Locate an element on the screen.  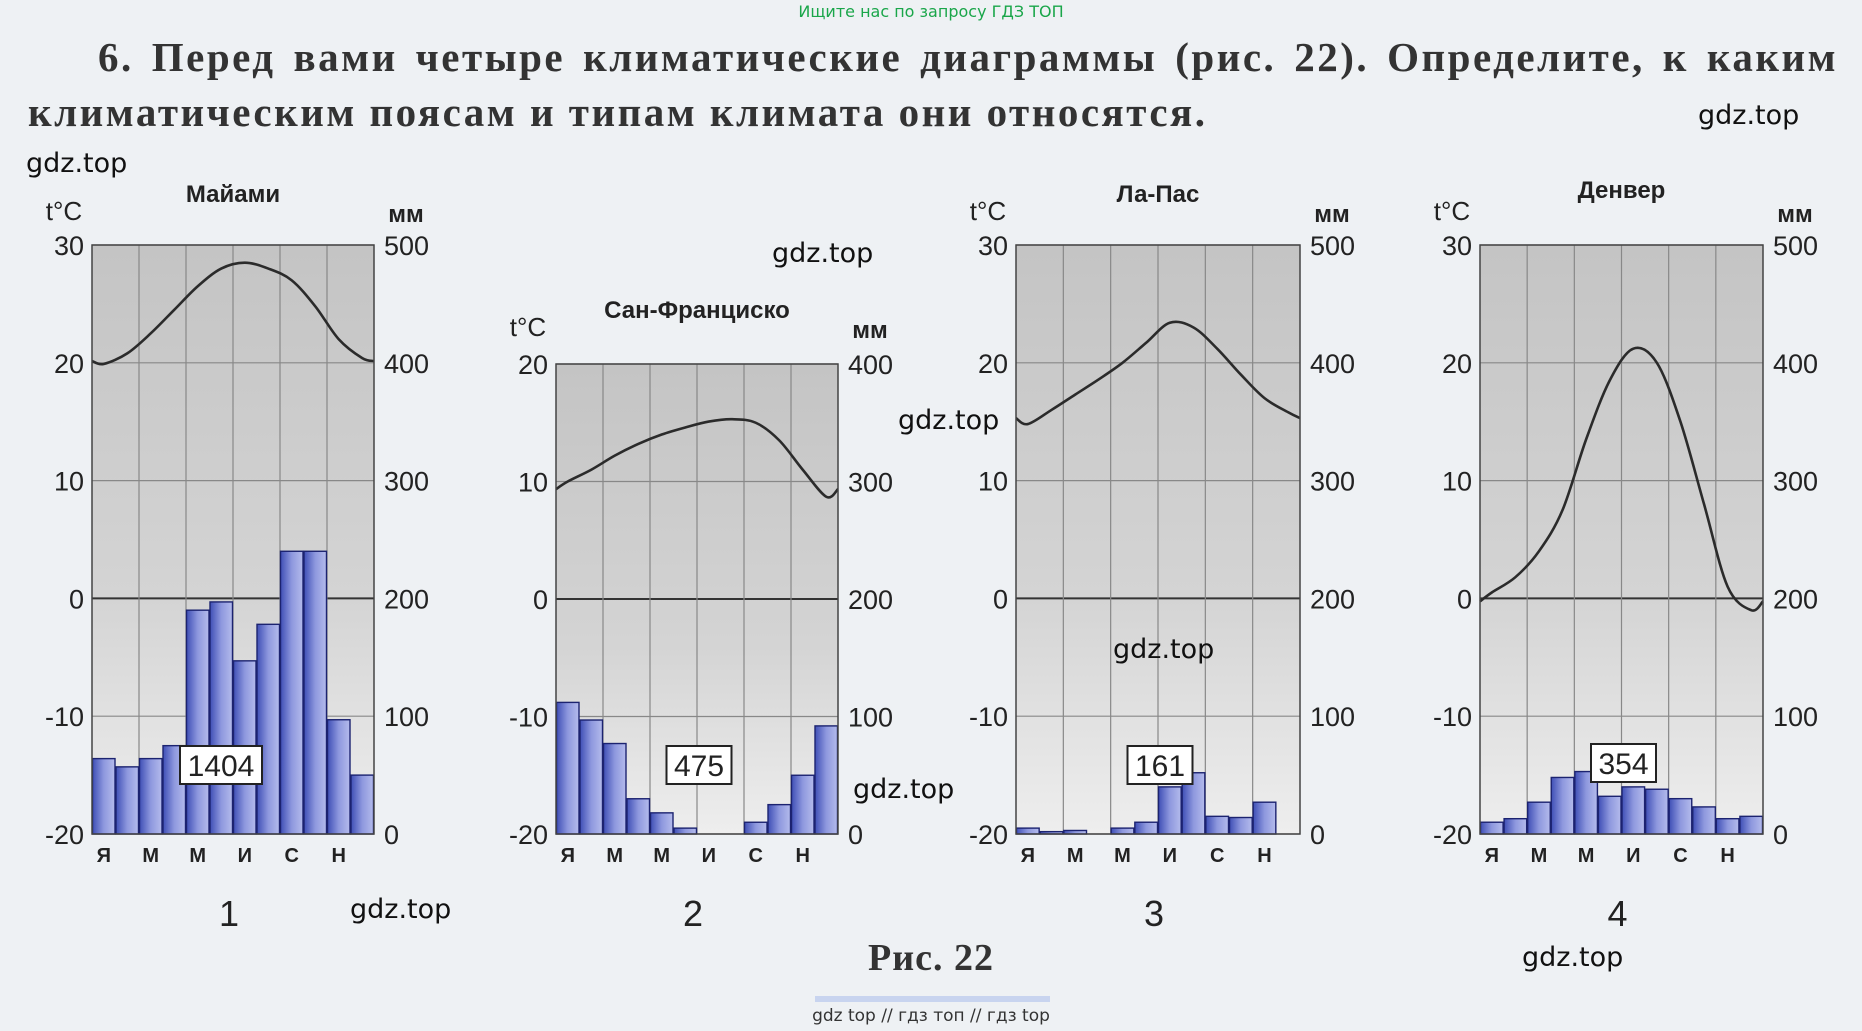
diagram-number: 4 is located at coordinates (1617, 913).